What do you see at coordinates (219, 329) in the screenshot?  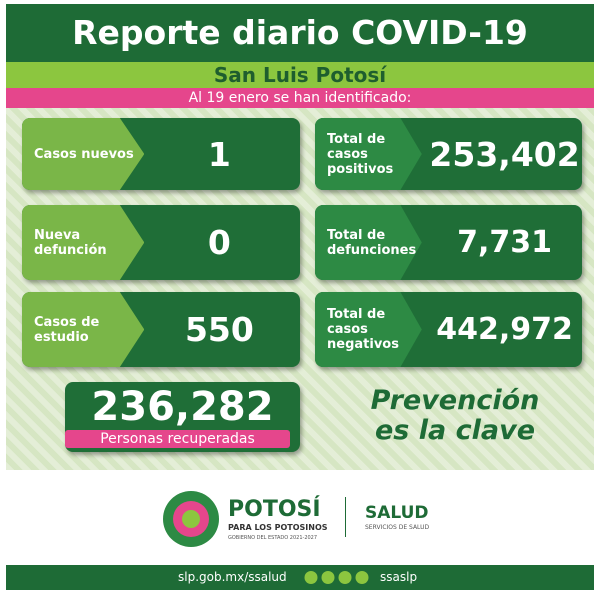 I see `card-value: 550` at bounding box center [219, 329].